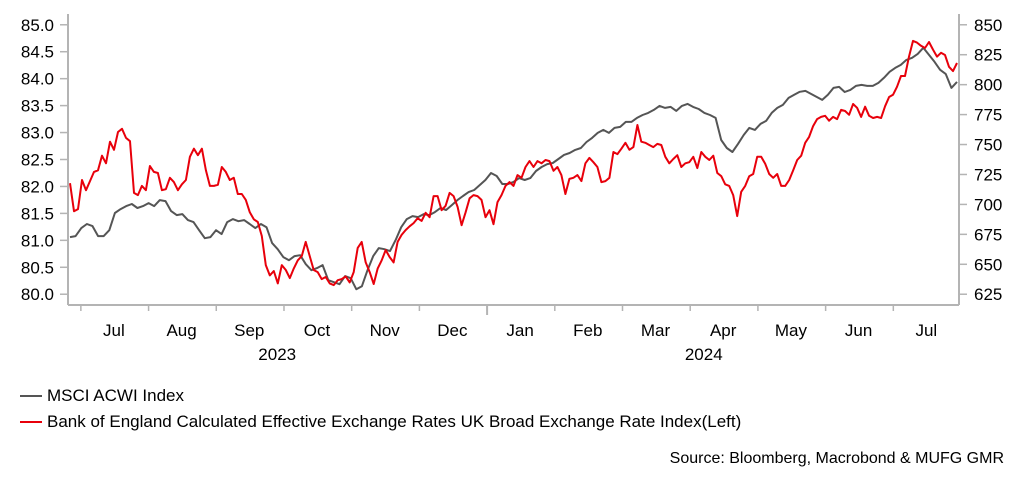 The height and width of the screenshot is (487, 1022). I want to click on legend-swatch-msci, so click(31, 396).